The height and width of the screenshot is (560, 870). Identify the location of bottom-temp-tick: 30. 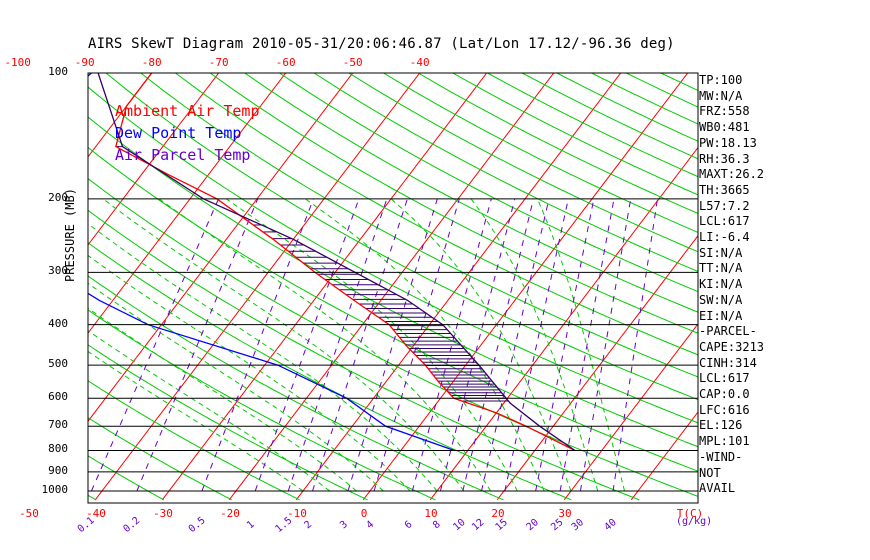
(564, 513).